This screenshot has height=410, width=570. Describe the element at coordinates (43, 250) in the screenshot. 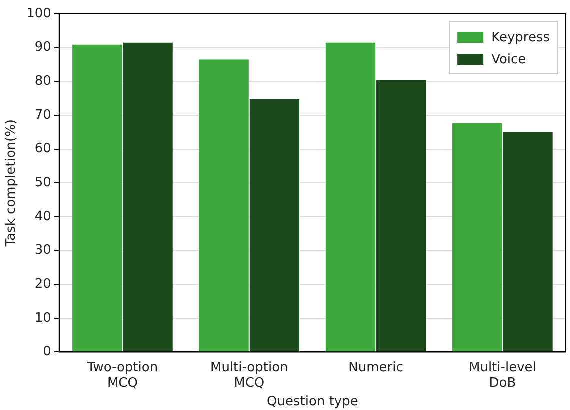

I see `y-tick-label: 30` at that location.